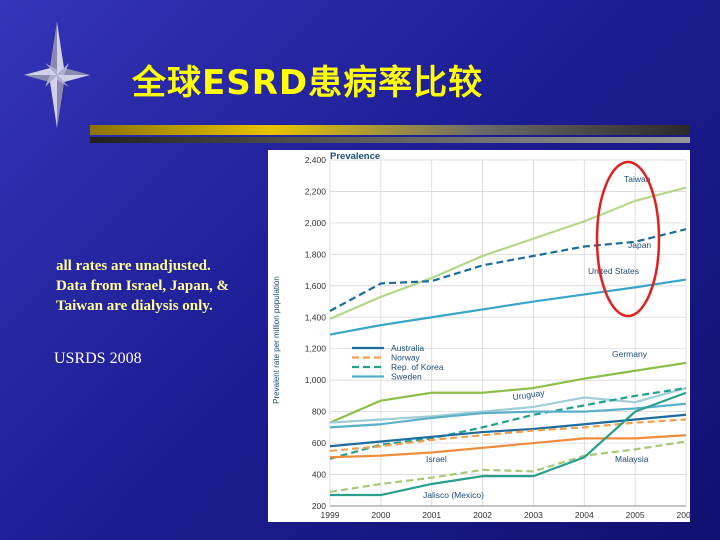  Describe the element at coordinates (316, 317) in the screenshot. I see `y-tick-label: 1,400` at that location.